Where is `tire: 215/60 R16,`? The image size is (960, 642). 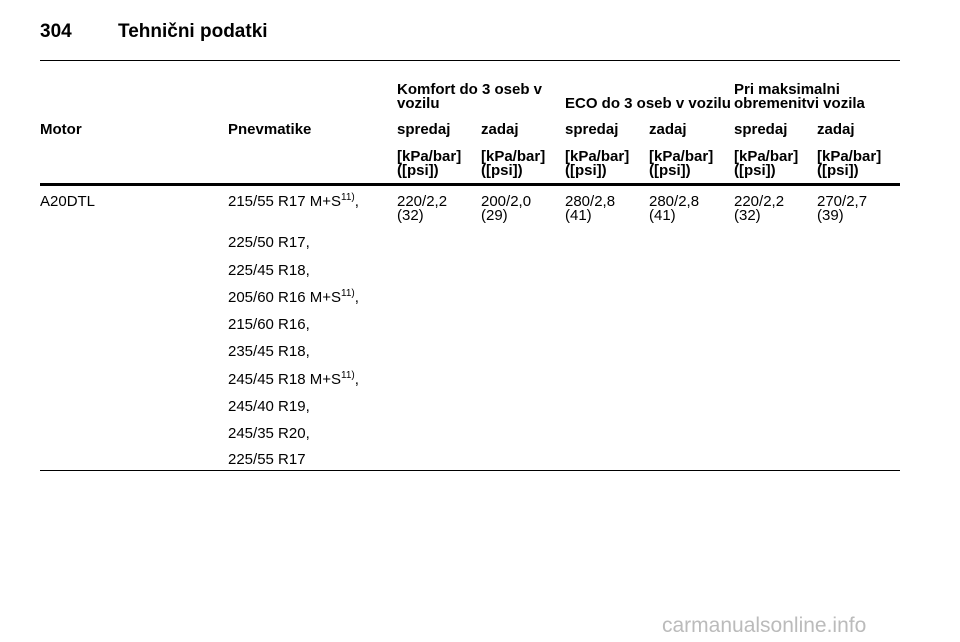
tire: 215/60 R16, is located at coordinates (269, 324).